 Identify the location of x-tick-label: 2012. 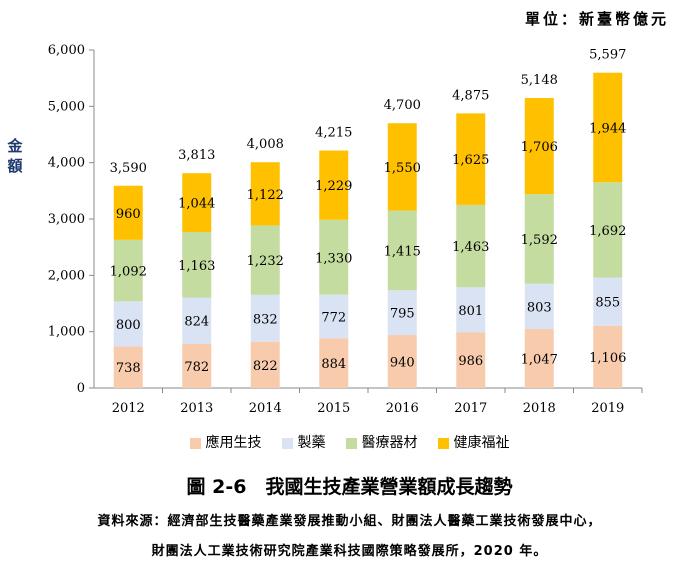
(128, 408).